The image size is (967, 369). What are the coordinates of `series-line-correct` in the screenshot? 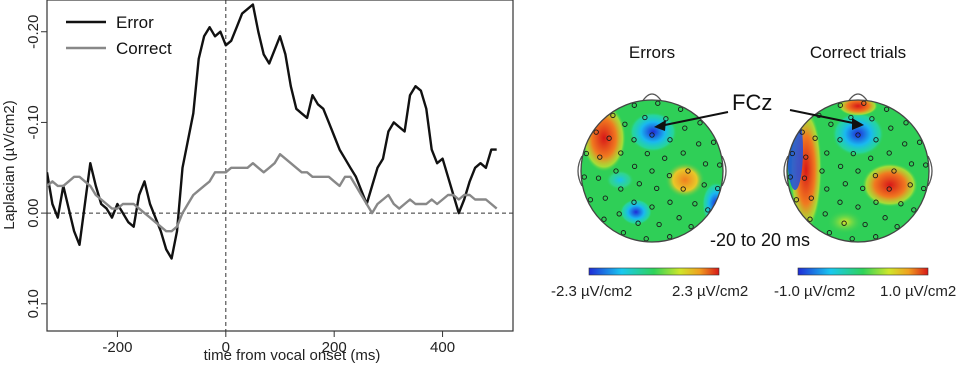 It's located at (272, 193).